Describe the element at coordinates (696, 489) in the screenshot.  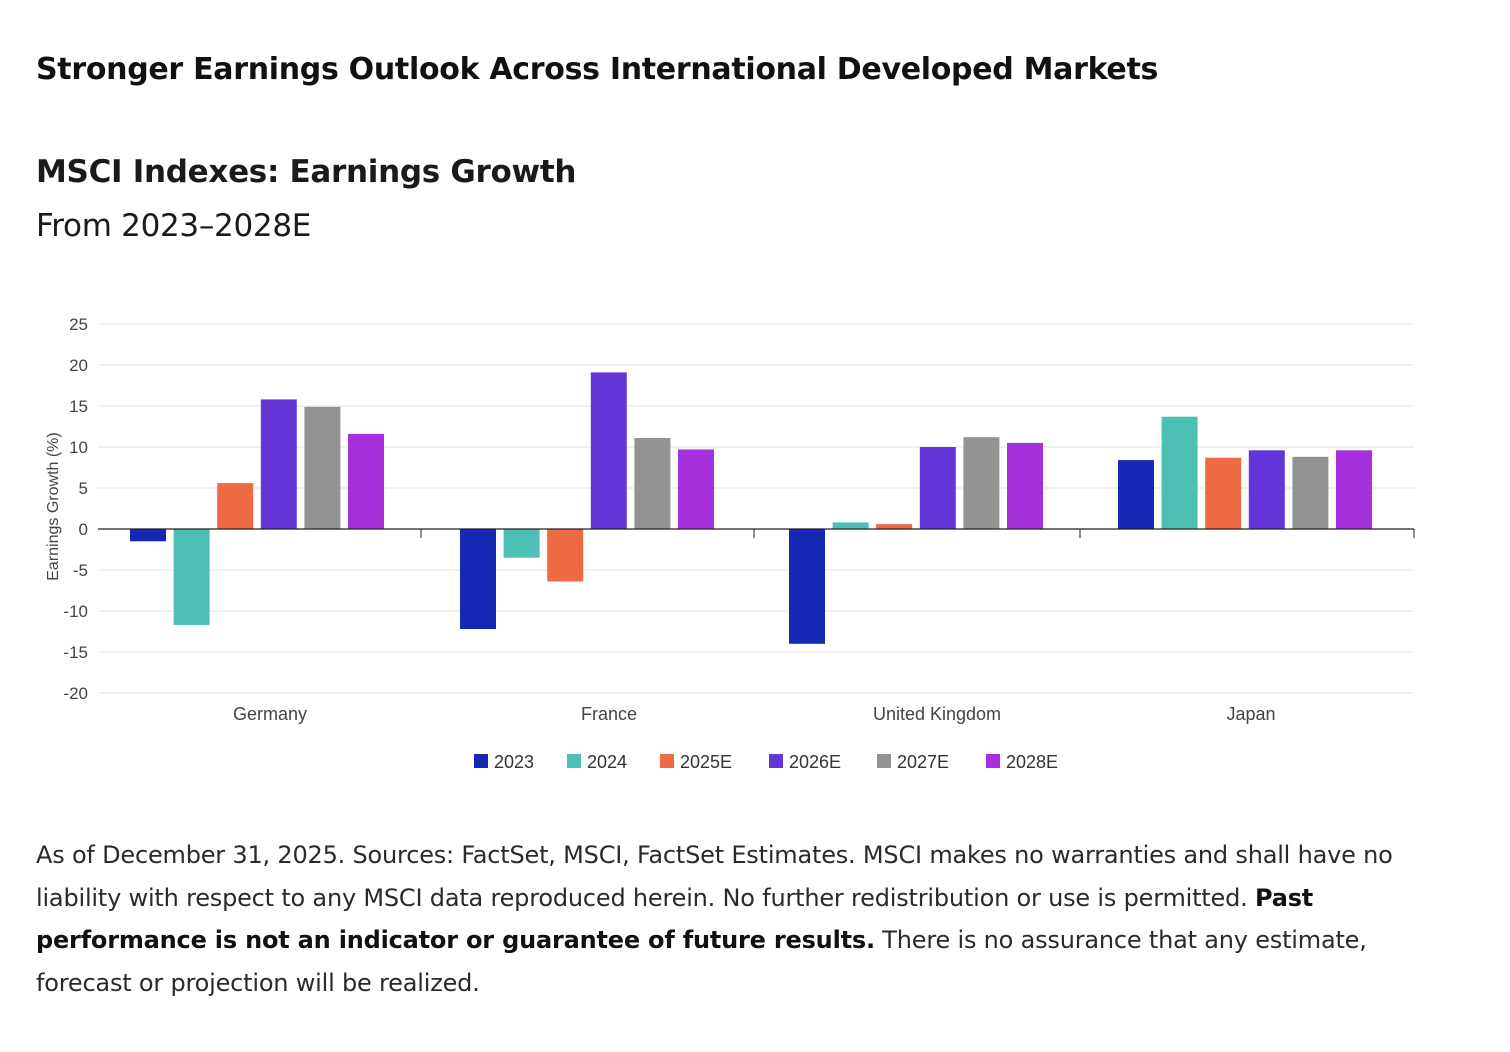
I see `bar-france-2028e` at that location.